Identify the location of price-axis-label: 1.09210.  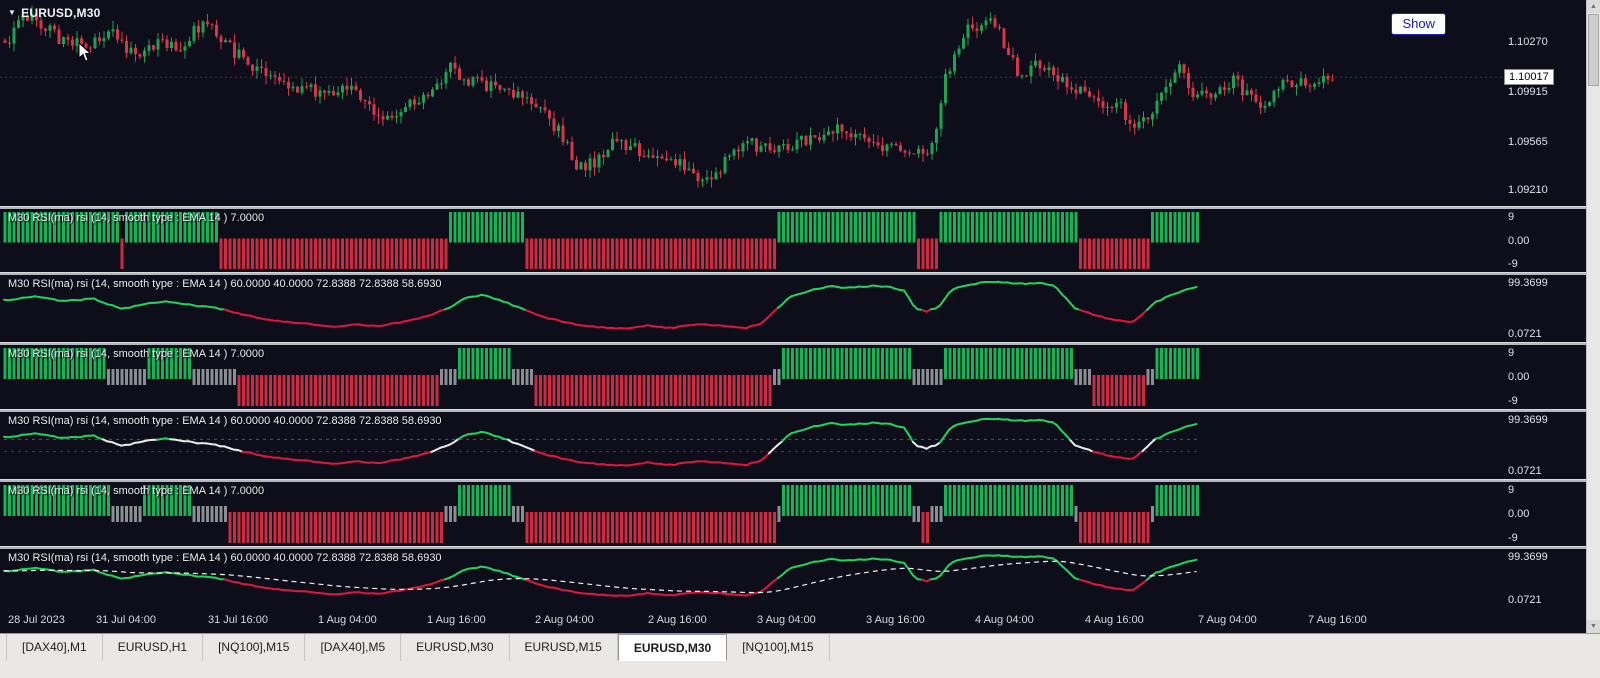
(1528, 190).